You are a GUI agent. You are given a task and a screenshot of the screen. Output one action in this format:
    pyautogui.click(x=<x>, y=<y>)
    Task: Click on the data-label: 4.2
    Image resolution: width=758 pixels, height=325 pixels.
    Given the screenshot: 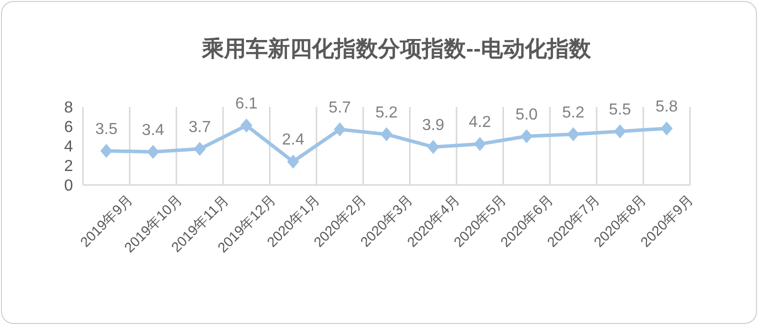 What is the action you would take?
    pyautogui.click(x=480, y=123)
    